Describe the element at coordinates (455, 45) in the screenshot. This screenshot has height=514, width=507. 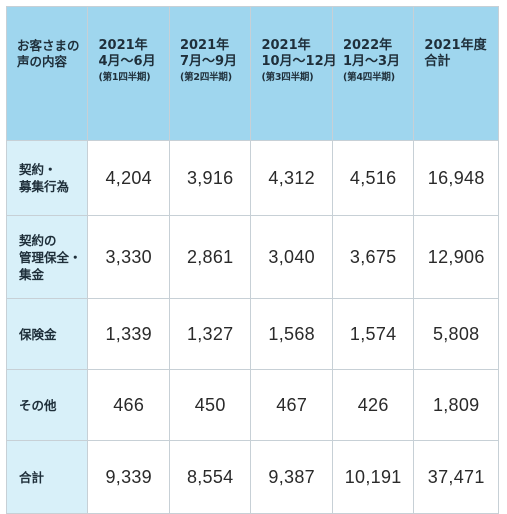
I see `column-header-year: 2021年度` at that location.